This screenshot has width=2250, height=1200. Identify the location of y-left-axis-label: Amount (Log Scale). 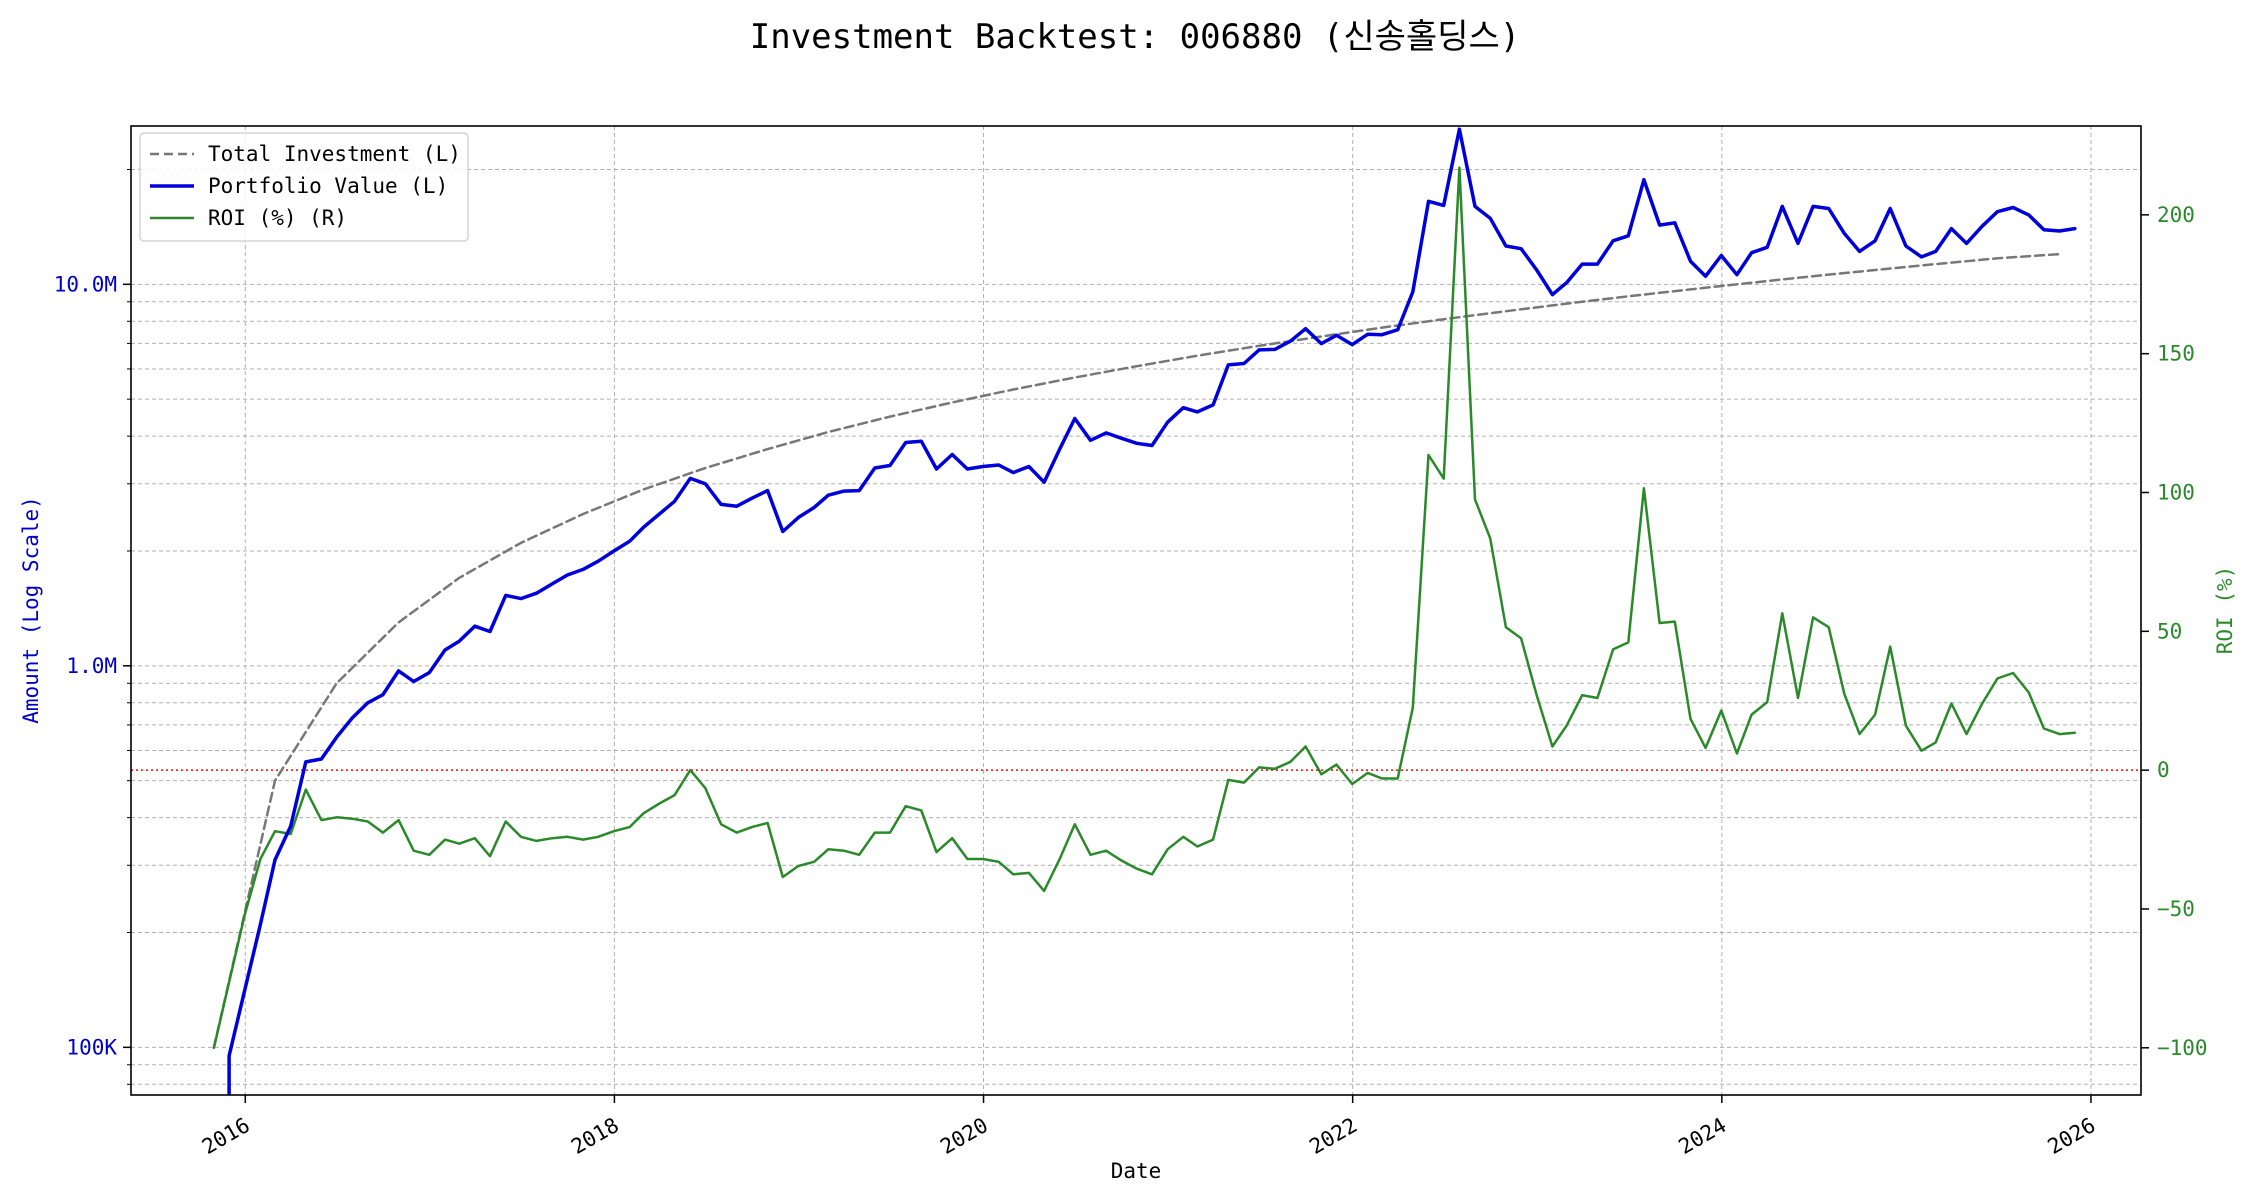
(31, 610).